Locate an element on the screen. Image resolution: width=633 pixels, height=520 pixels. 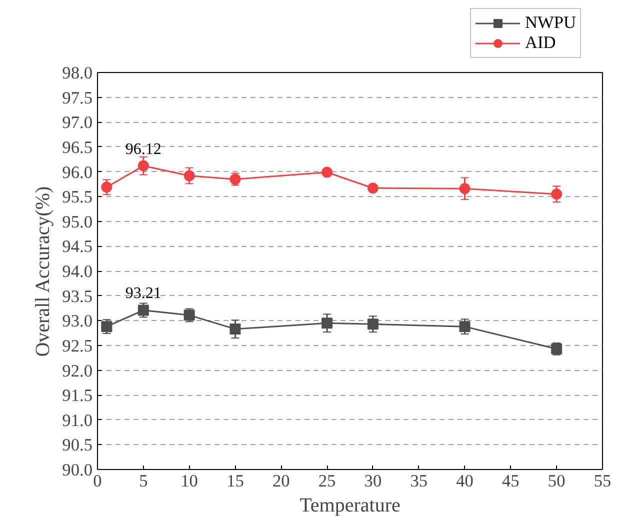
y-tick-label: 93.5 is located at coordinates (77, 296).